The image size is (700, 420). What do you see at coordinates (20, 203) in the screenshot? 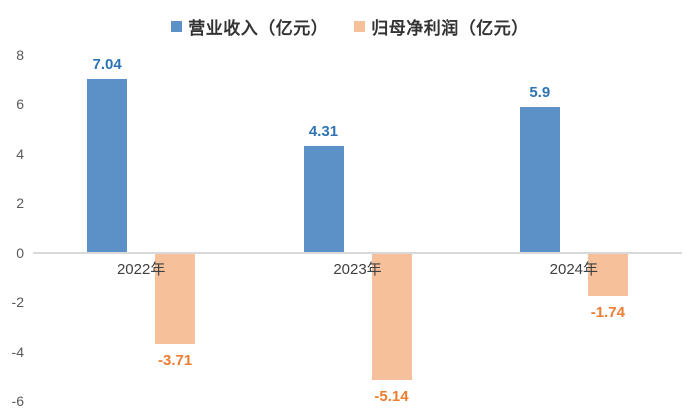
I see `y-tick-label-2: 2` at bounding box center [20, 203].